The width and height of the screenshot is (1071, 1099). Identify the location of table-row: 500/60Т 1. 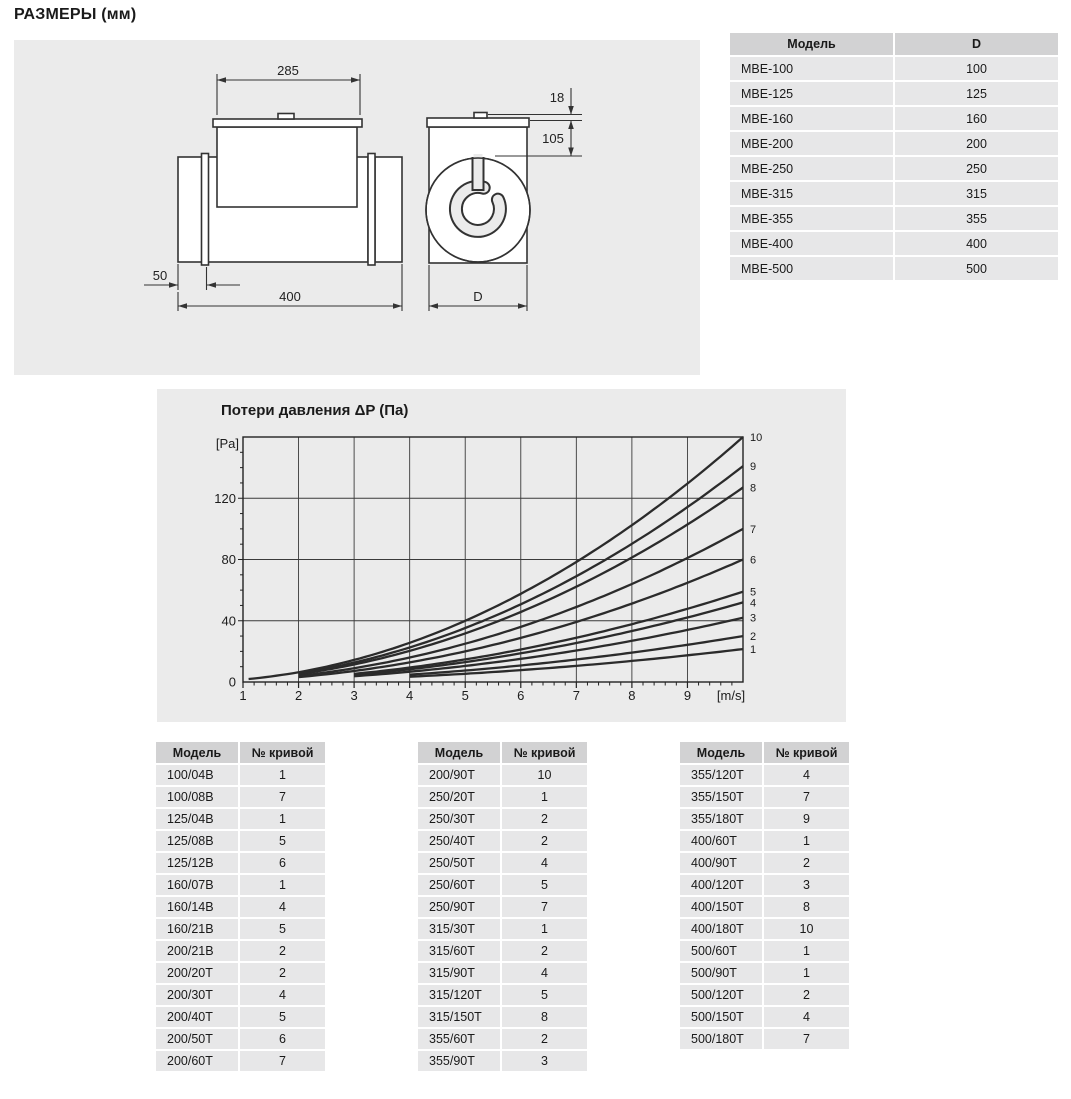
(764, 951).